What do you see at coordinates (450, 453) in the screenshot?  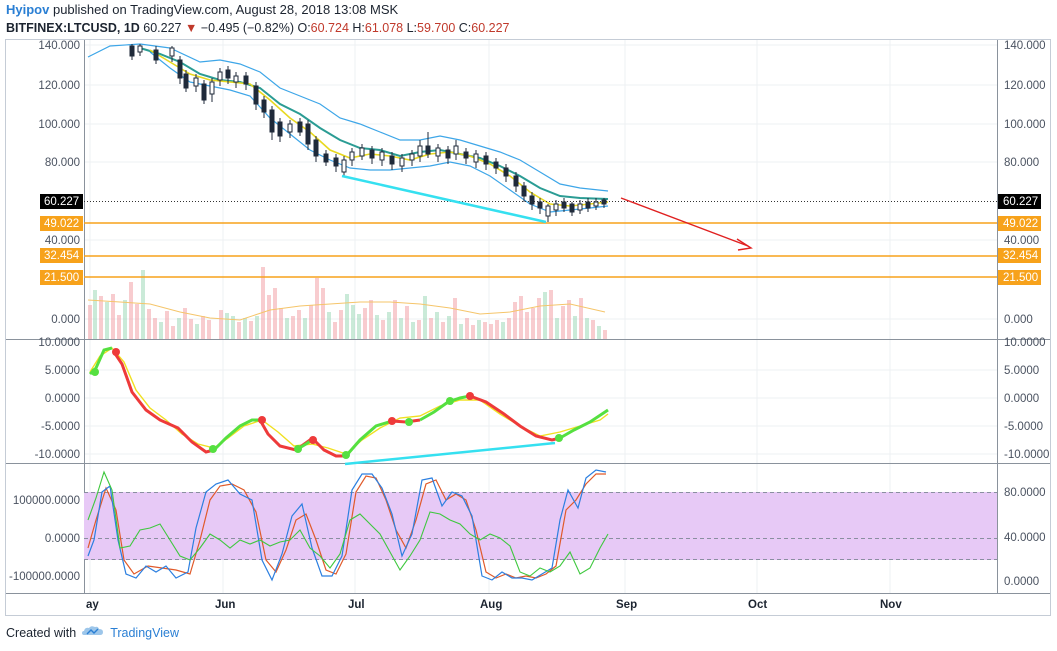 I see `oscillator-trend-line` at bounding box center [450, 453].